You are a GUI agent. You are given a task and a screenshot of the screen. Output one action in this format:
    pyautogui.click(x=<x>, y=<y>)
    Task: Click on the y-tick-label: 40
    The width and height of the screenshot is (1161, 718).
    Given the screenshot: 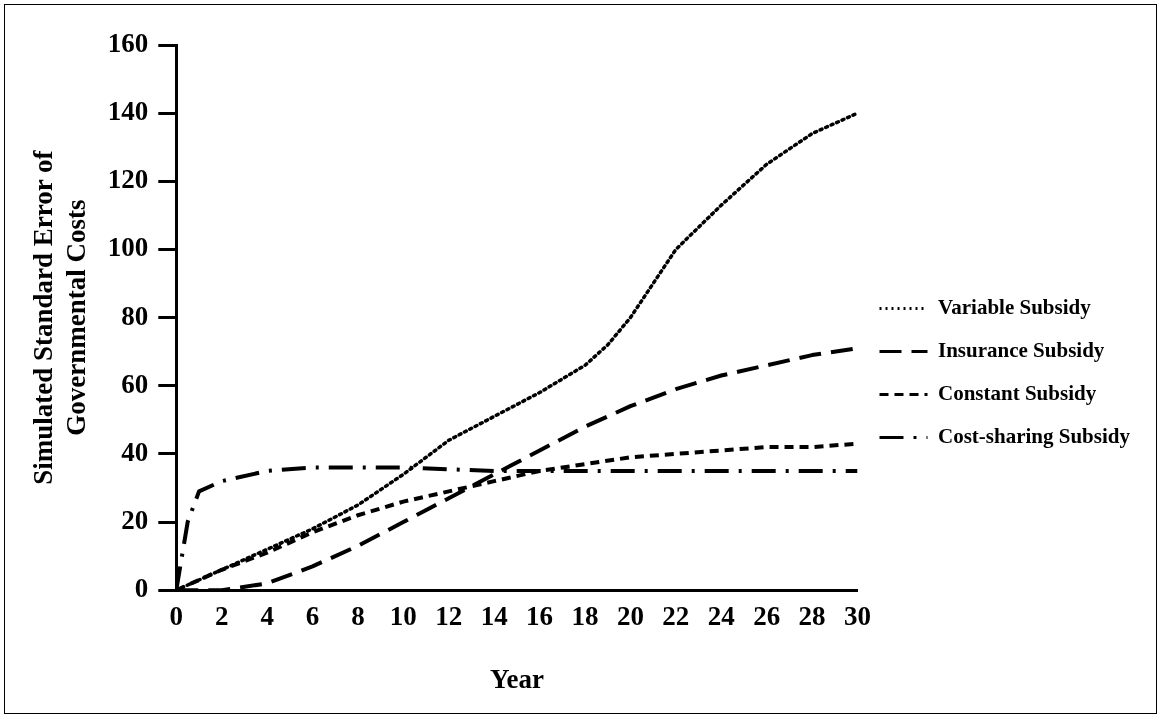 What is the action you would take?
    pyautogui.click(x=135, y=451)
    